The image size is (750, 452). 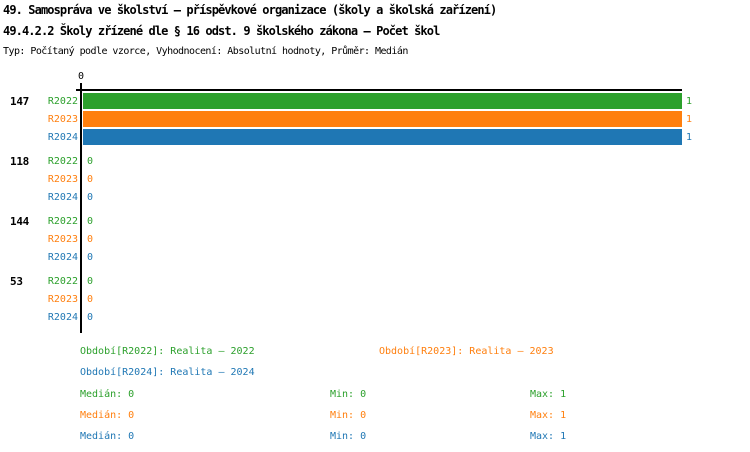 I want to click on bar-row: 147 R2022 1, so click(x=346, y=101).